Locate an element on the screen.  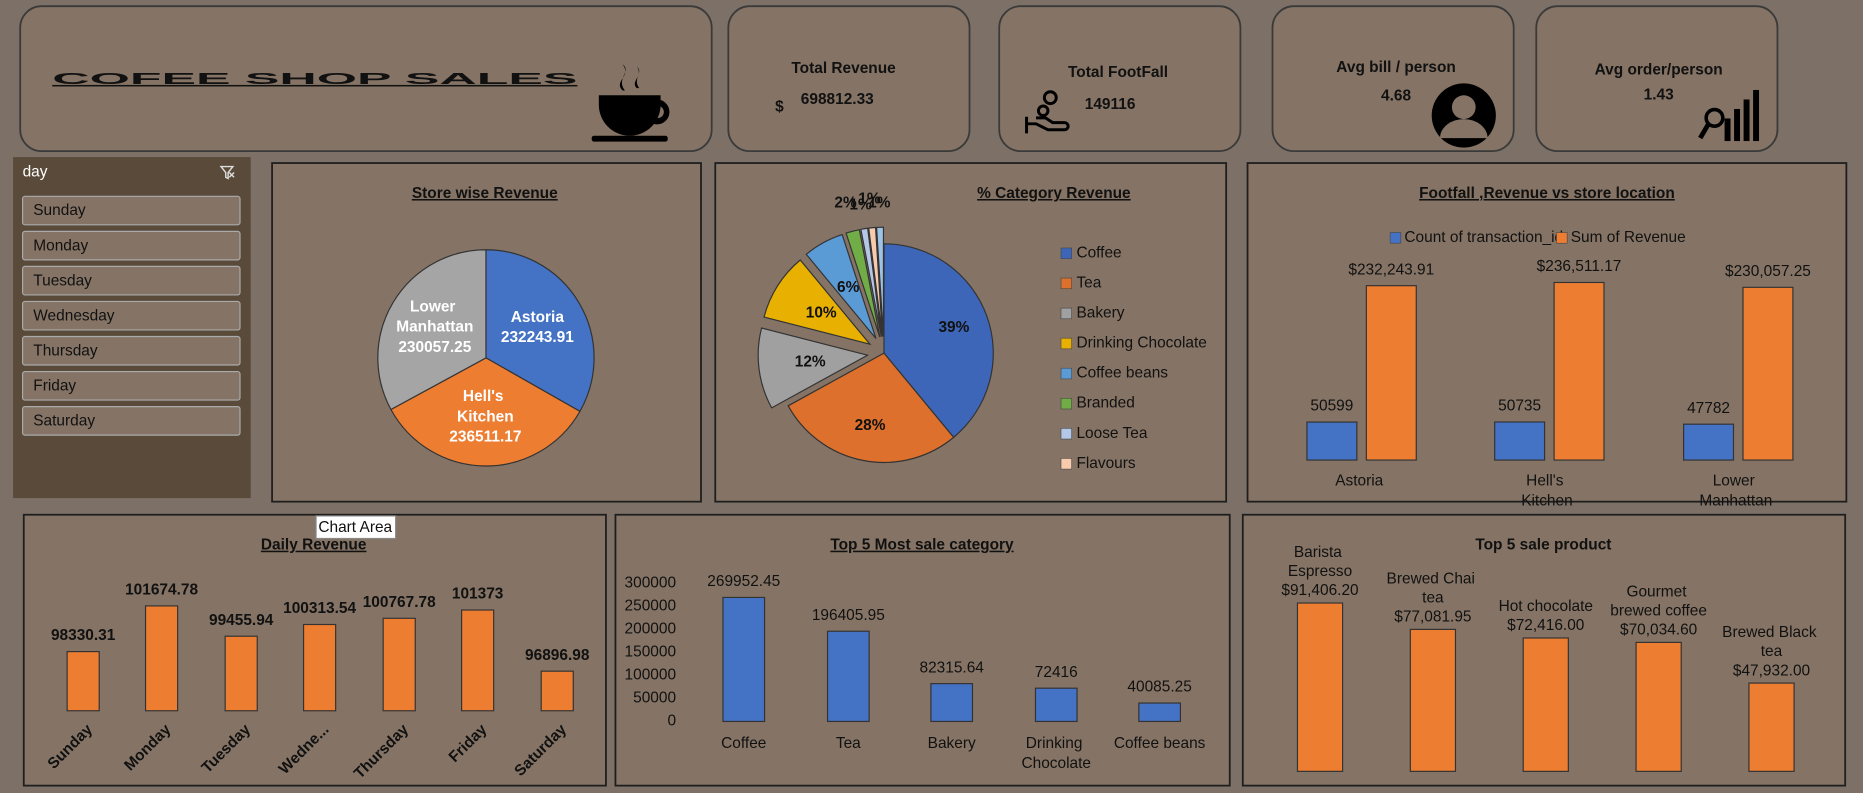
slicer-item-label: Thursday is located at coordinates (65, 350).